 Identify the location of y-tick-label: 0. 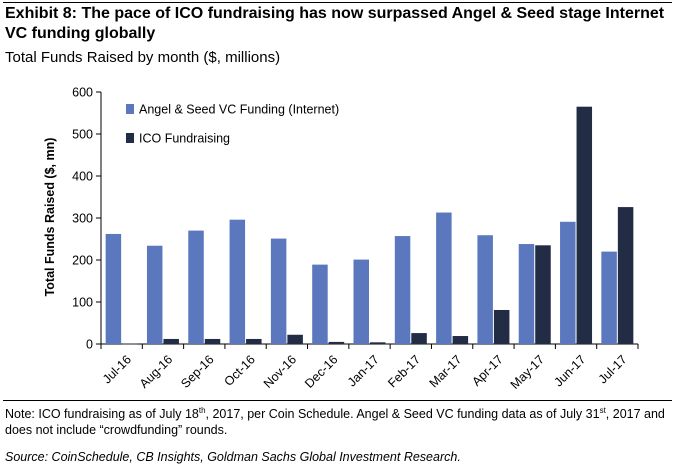
(89, 345).